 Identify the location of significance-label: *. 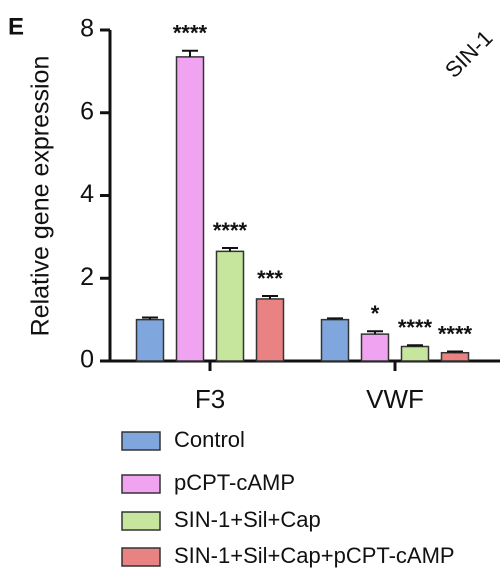
(375, 313).